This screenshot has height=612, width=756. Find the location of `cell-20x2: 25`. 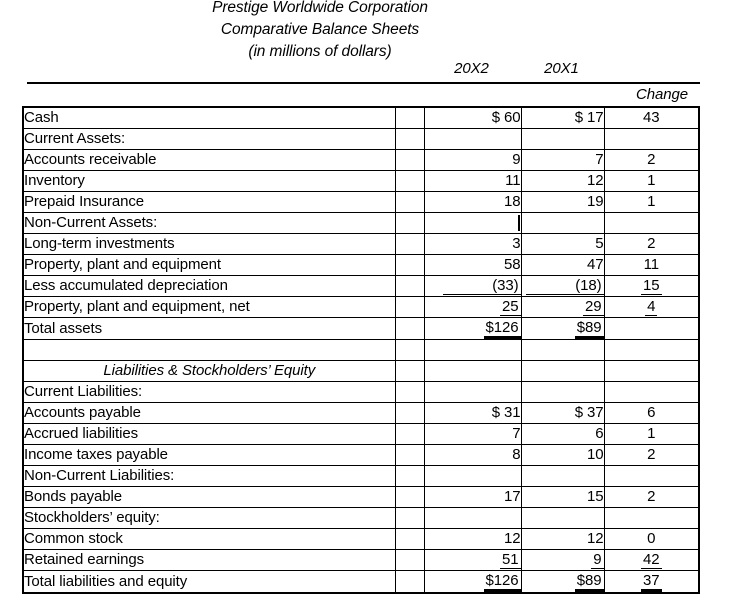

cell-20x2: 25 is located at coordinates (472, 307).